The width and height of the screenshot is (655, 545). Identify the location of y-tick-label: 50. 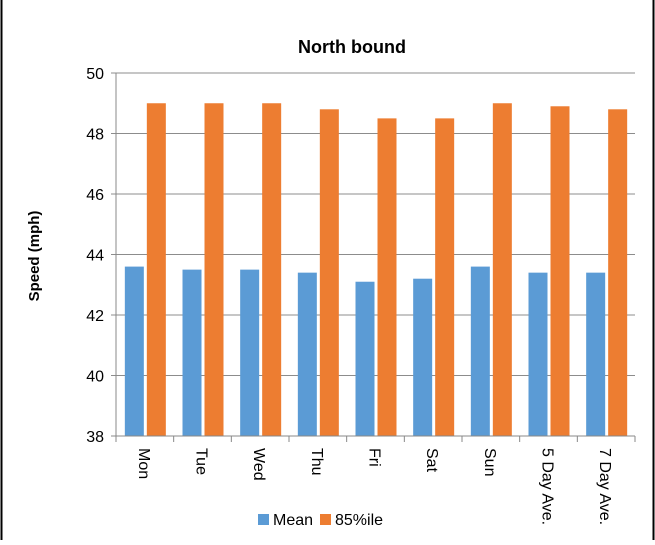
(95, 74).